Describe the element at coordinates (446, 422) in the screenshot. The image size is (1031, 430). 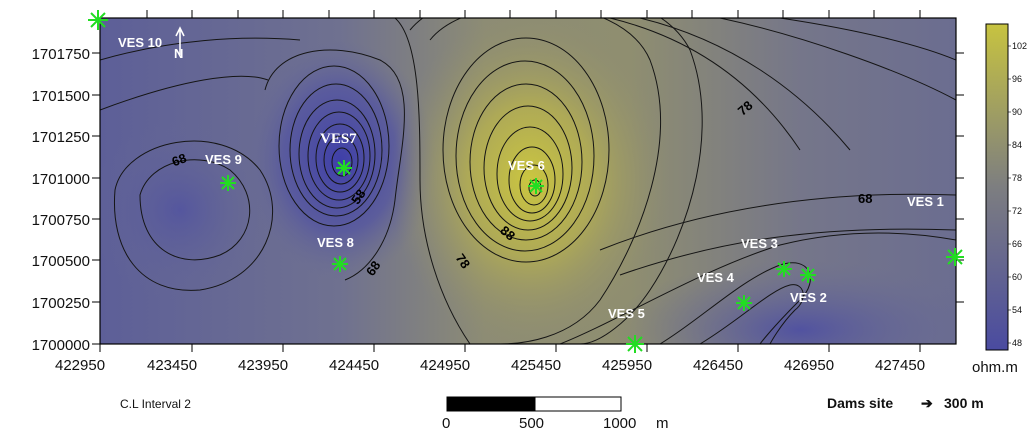
I see `scale-tick: 0` at that location.